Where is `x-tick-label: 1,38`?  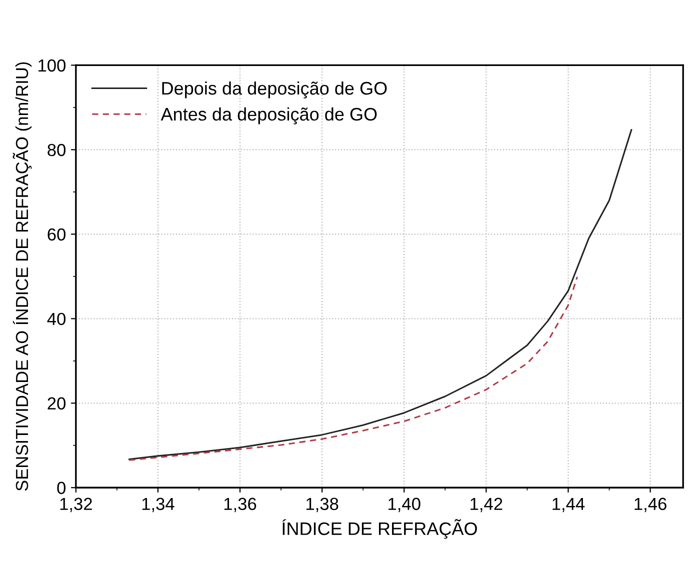
x-tick-label: 1,38 is located at coordinates (322, 505).